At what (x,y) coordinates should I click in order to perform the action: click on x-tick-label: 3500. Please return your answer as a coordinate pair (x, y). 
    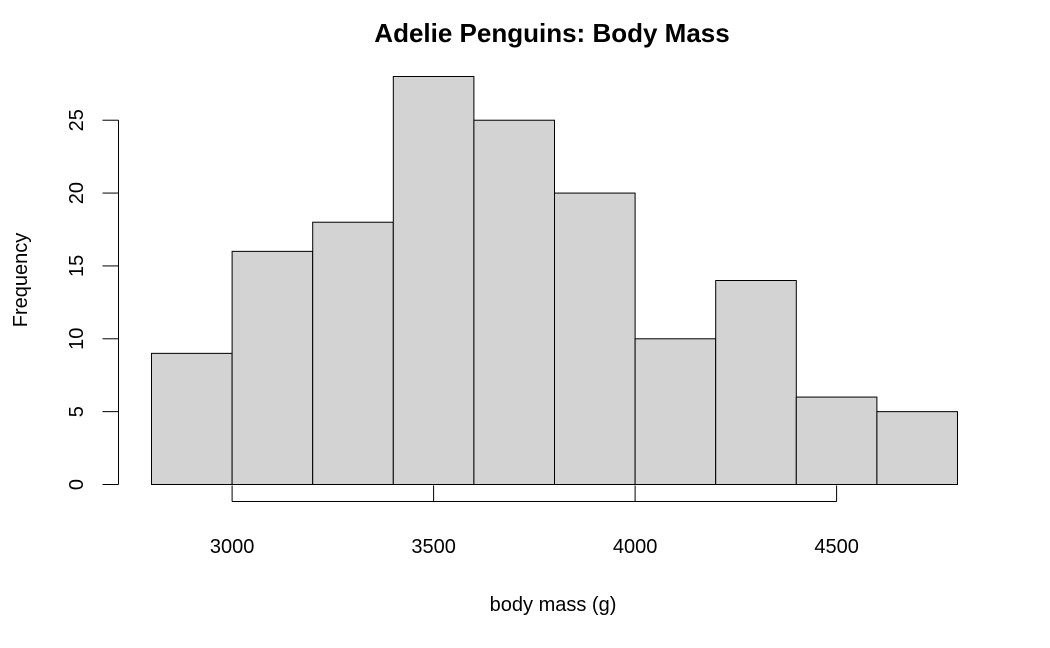
    Looking at the image, I should click on (433, 547).